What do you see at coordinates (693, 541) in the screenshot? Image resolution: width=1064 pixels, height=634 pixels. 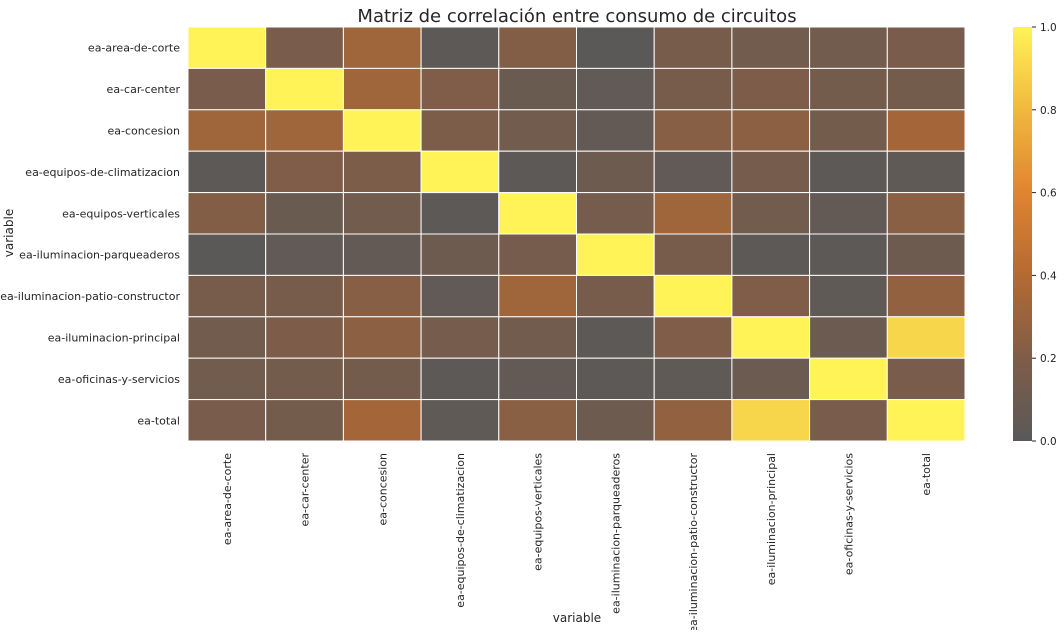 I see `x-tick-label: ea-iluminacion-patio-constructor` at bounding box center [693, 541].